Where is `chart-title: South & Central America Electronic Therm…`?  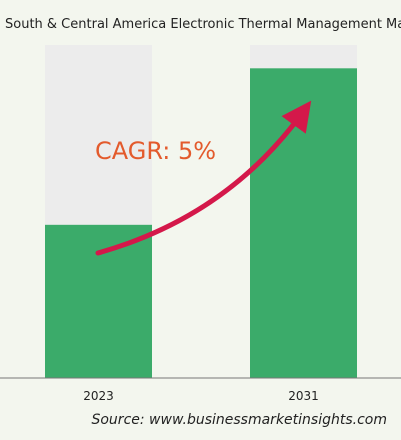 chart-title: South & Central America Electronic Therm… is located at coordinates (203, 24).